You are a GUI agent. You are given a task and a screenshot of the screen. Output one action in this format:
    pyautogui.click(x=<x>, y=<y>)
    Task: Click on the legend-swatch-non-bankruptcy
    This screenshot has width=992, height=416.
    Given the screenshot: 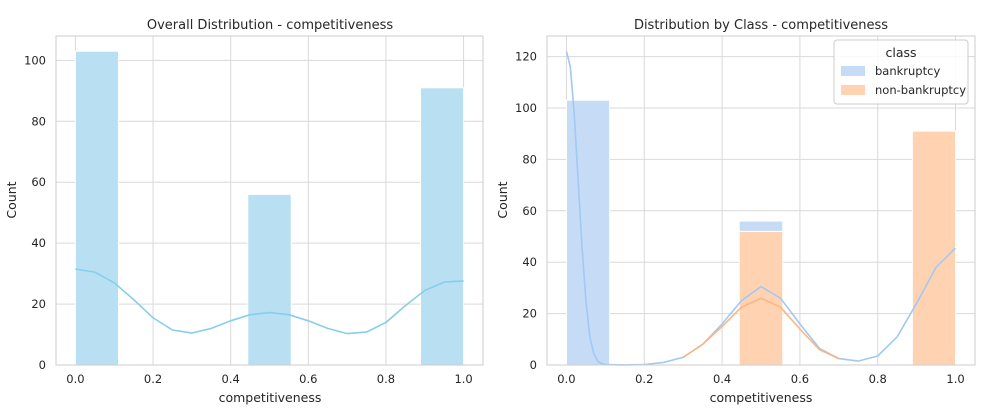 What is the action you would take?
    pyautogui.click(x=853, y=90)
    